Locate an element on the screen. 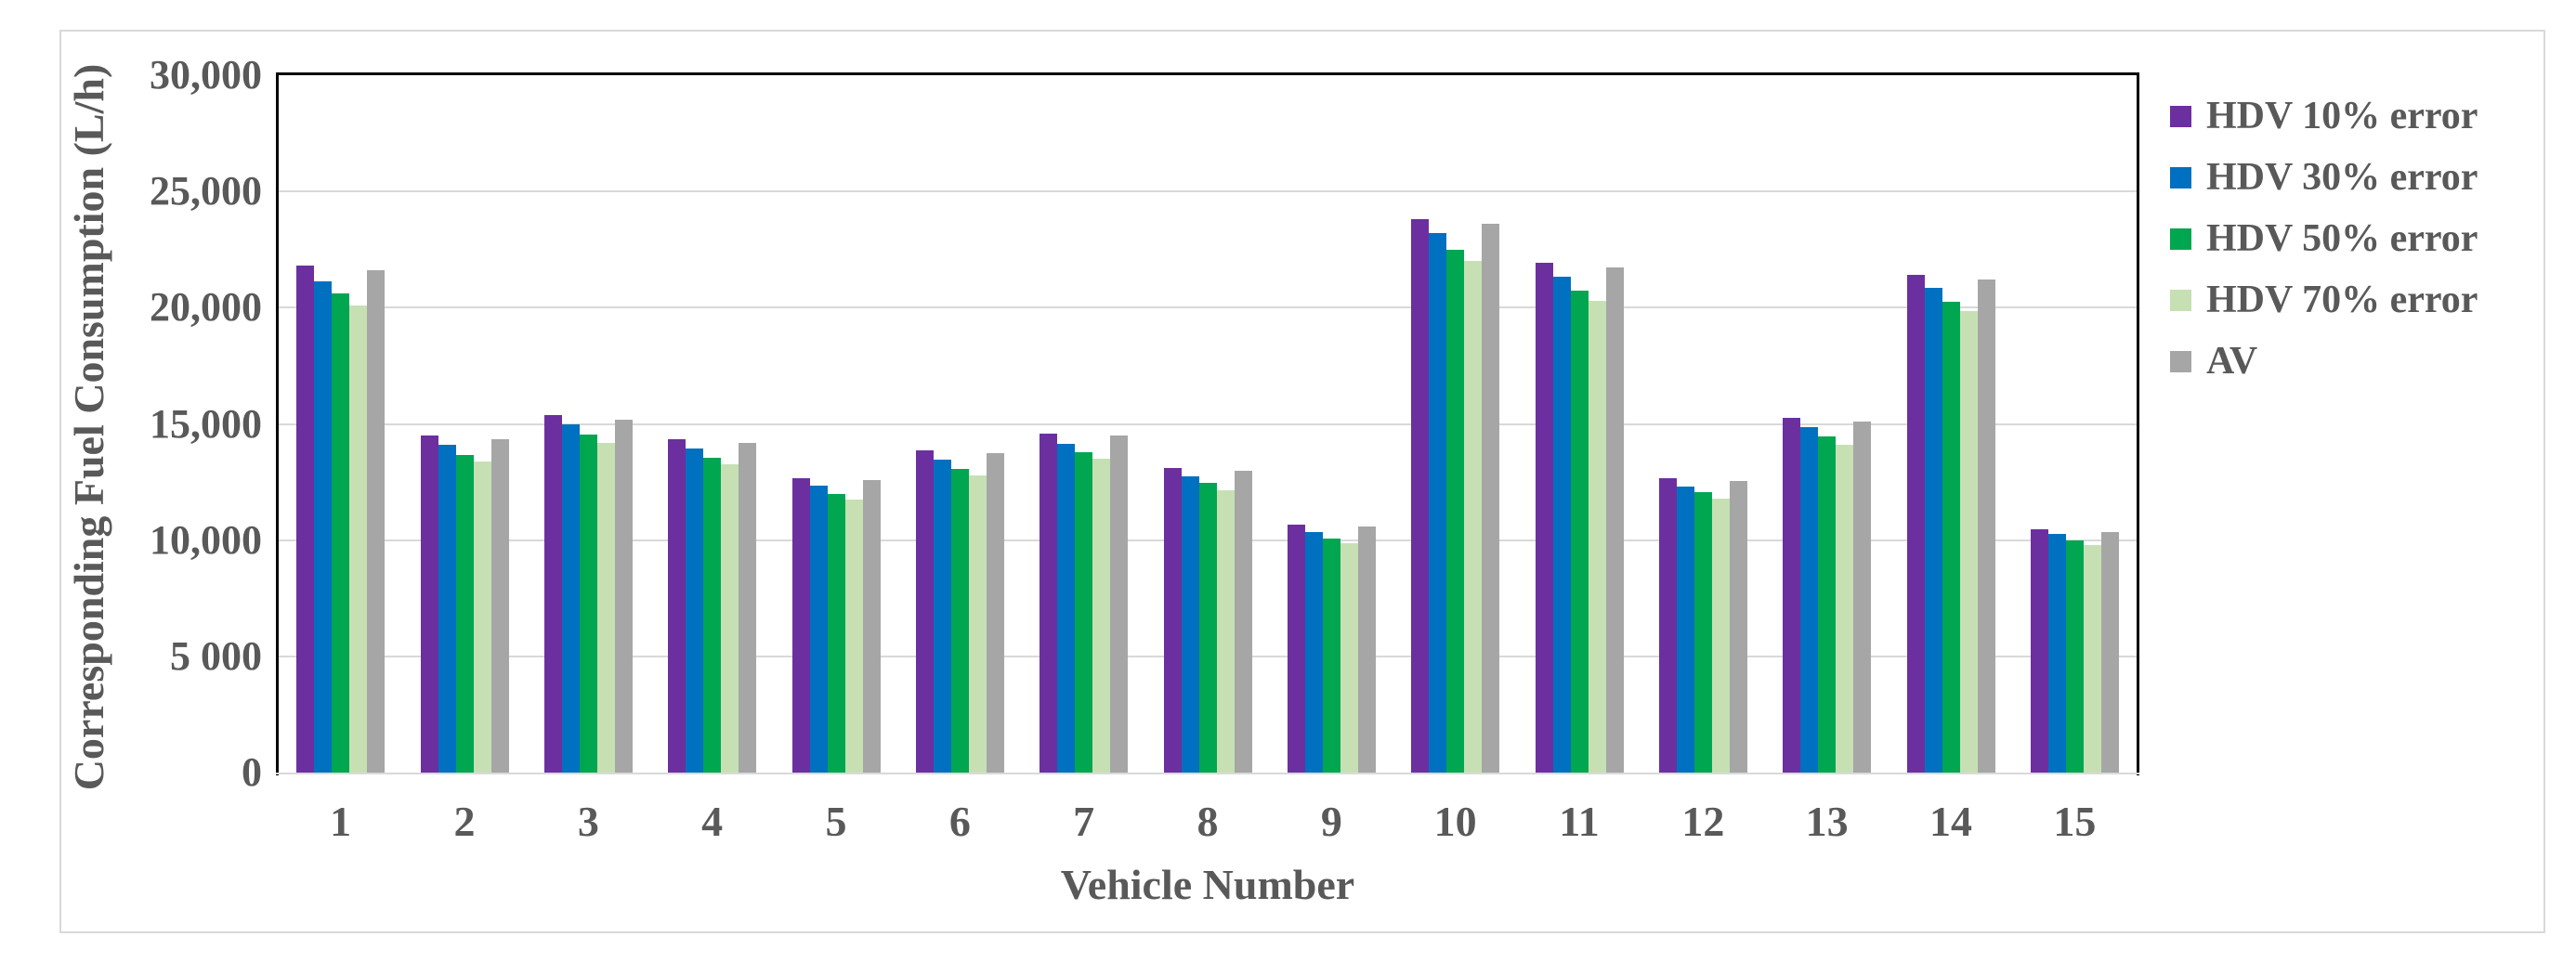 The width and height of the screenshot is (2576, 962). bar-vehicle8-series4 is located at coordinates (1225, 631).